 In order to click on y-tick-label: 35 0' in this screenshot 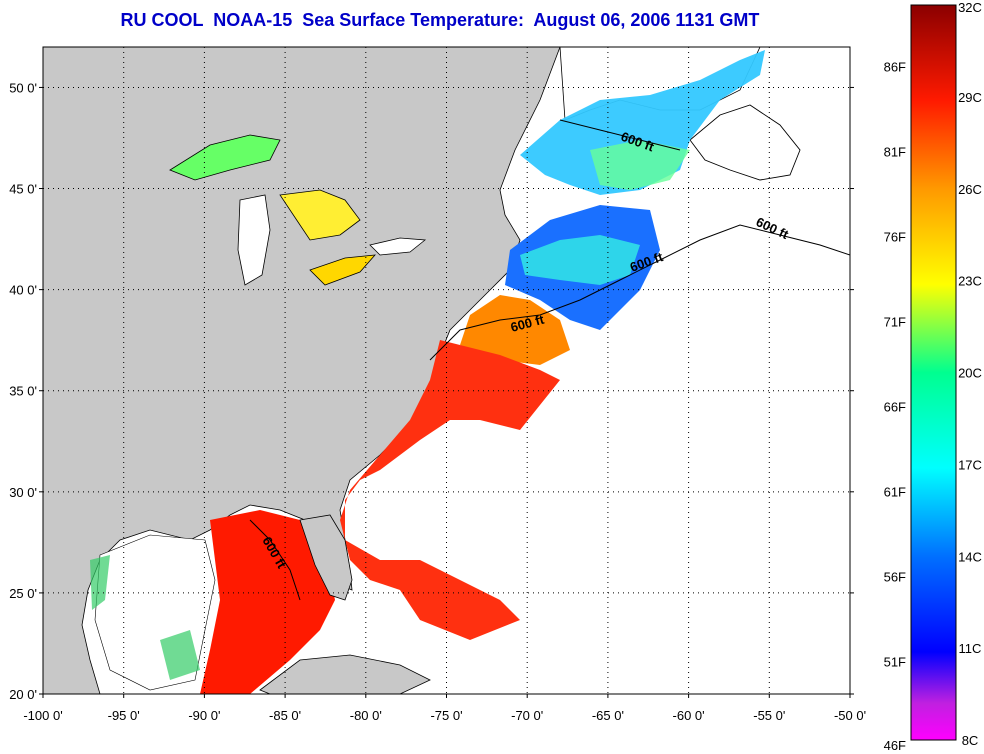, I will do `click(23, 391)`.